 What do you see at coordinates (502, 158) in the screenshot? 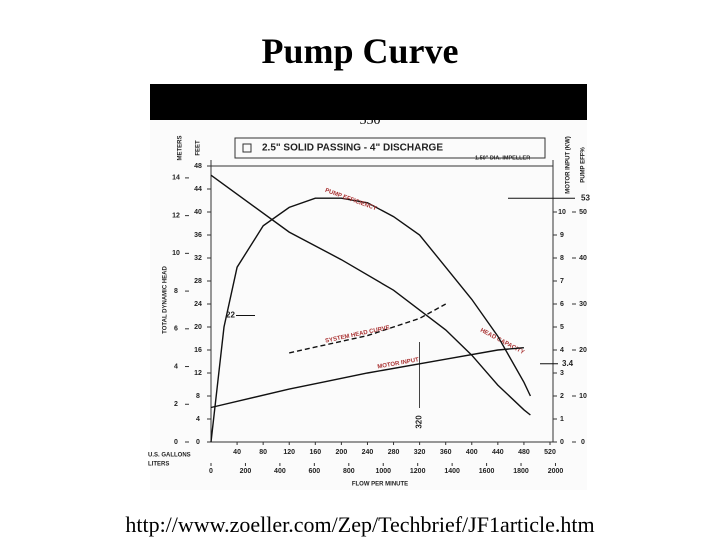
I see `chart-subtitle: 1.50" DIA. IMPELLER` at bounding box center [502, 158].